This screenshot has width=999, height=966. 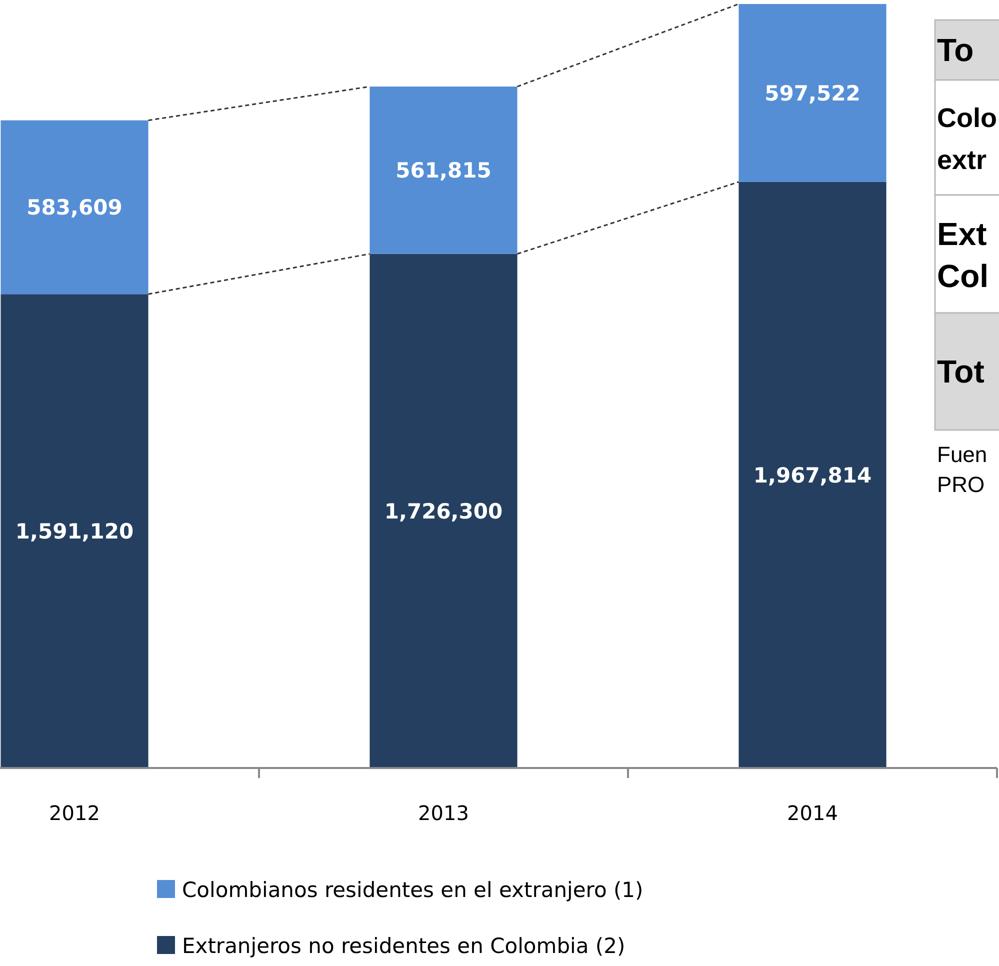 What do you see at coordinates (404, 946) in the screenshot?
I see `legend-label: Extranjeros no residentes en Colombia (2)` at bounding box center [404, 946].